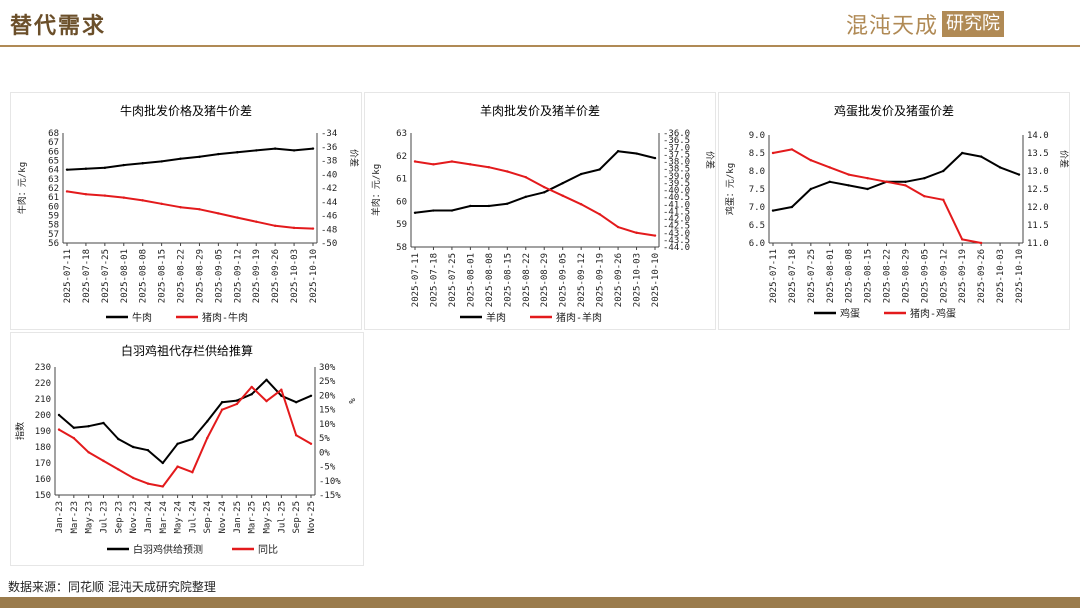 Image resolution: width=1080 pixels, height=608 pixels. I want to click on x-tick-label: 2025-08-08, so click(144, 276).